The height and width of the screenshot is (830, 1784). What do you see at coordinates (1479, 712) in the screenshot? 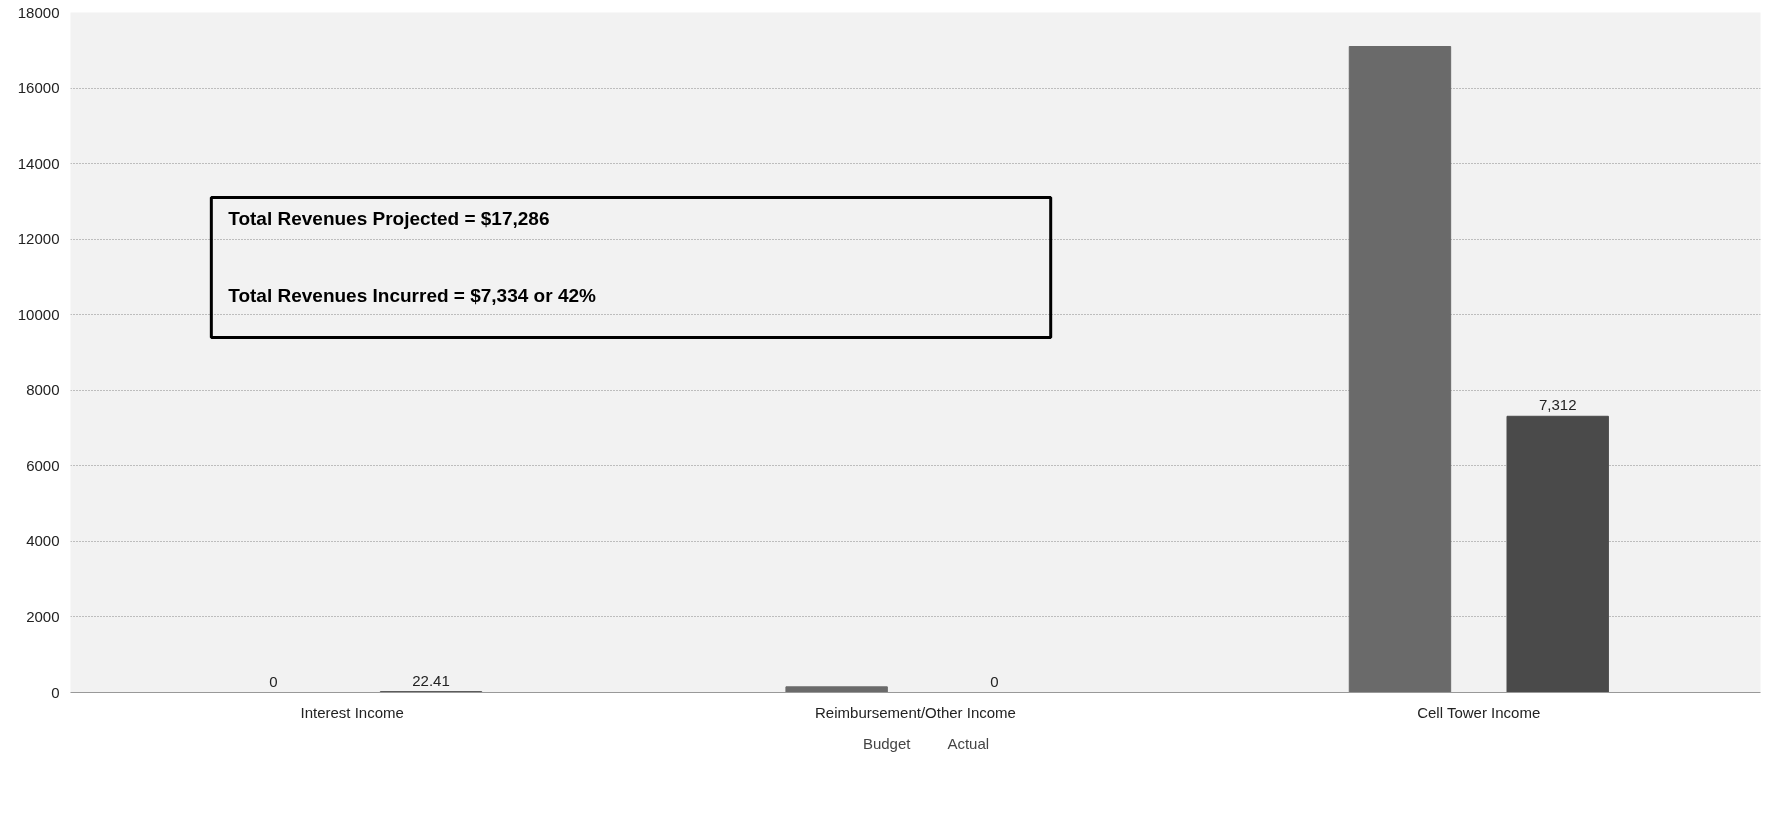
I see `x-tick-label: Cell Tower Income` at bounding box center [1479, 712].